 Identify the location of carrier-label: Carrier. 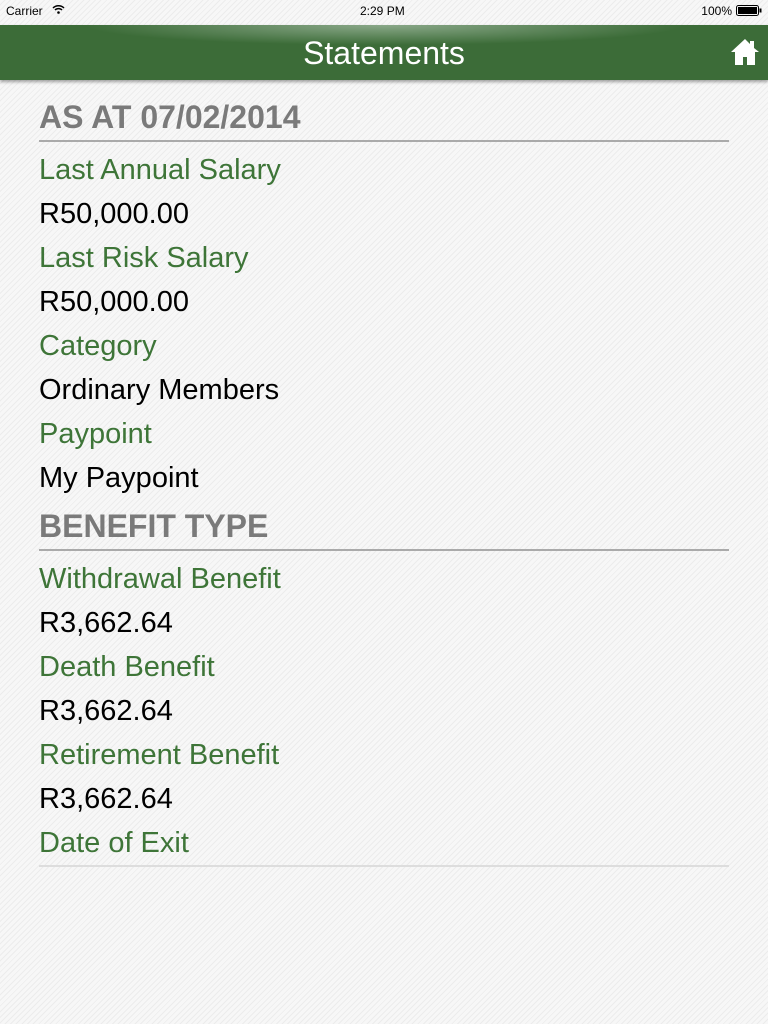
(24, 11).